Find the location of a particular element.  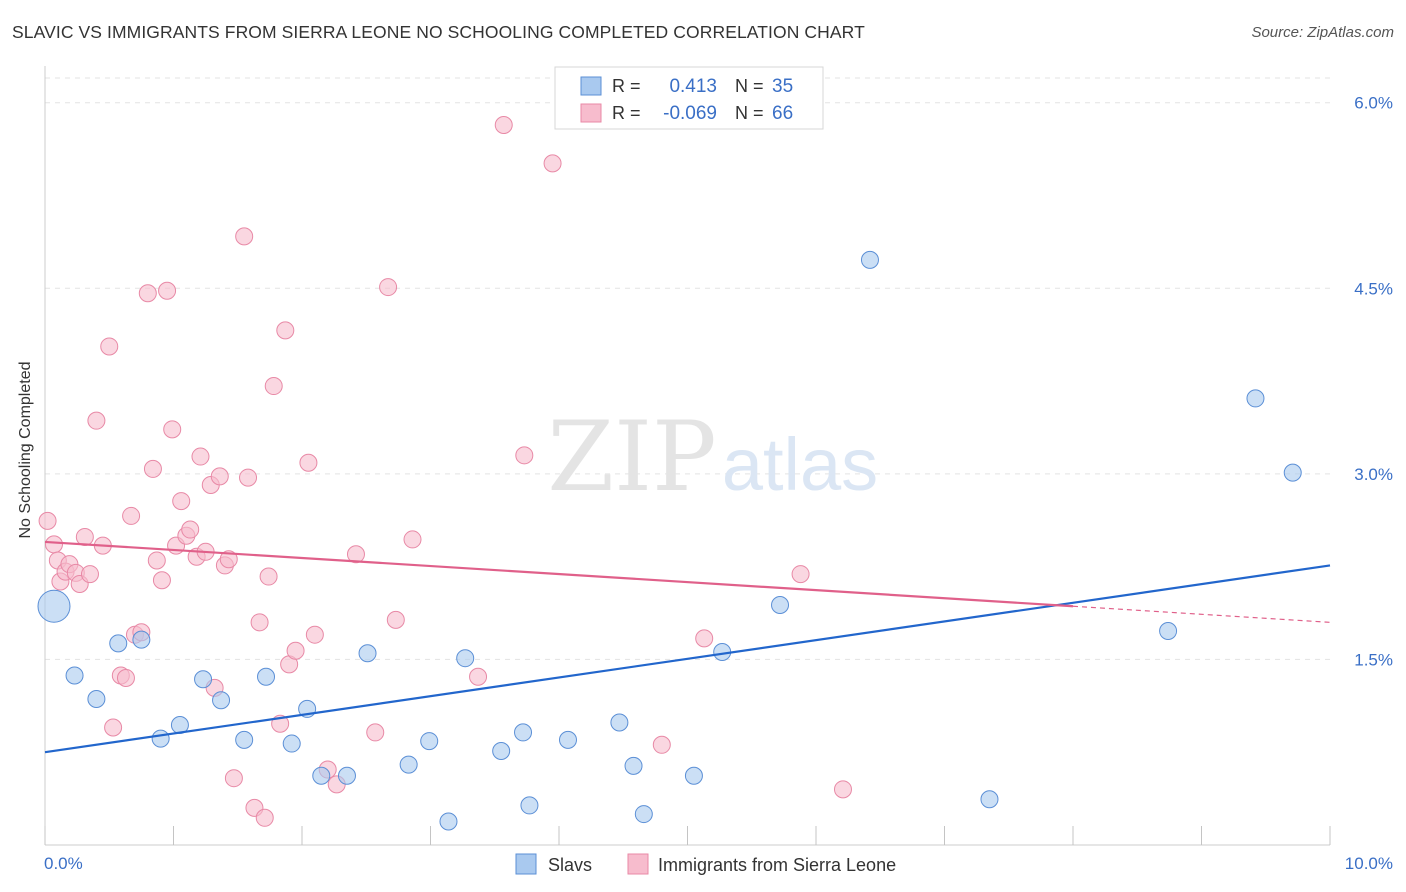

watermark-atlas: atlas is located at coordinates (800, 464).